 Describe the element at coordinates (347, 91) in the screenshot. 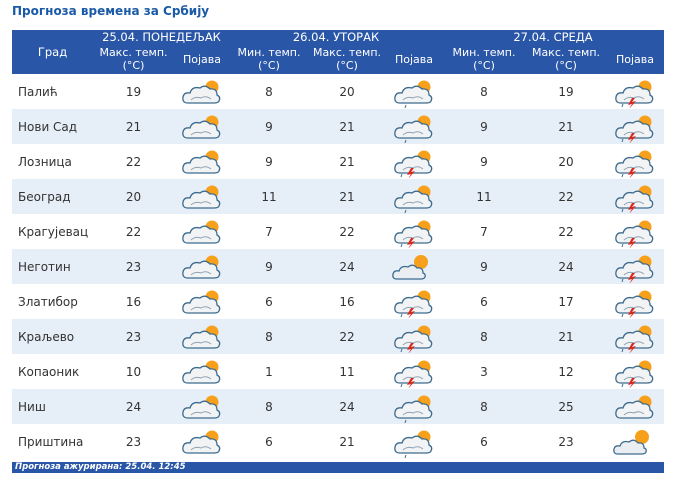

I see `d2-max-temp: 20` at that location.